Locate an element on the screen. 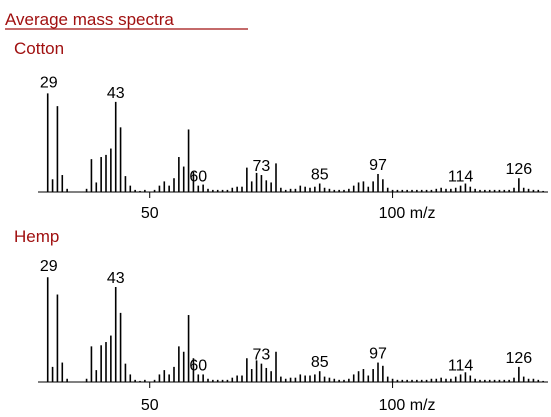 Image resolution: width=551 pixels, height=417 pixels. panel-title-hemp: Hemp is located at coordinates (36, 236).